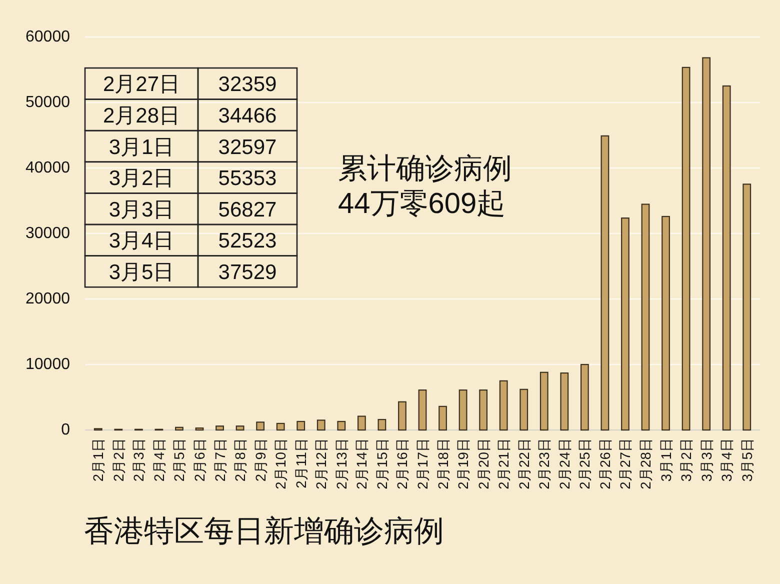 Image resolution: width=780 pixels, height=584 pixels. What do you see at coordinates (141, 147) in the screenshot?
I see `category-label: 3月1日` at bounding box center [141, 147].